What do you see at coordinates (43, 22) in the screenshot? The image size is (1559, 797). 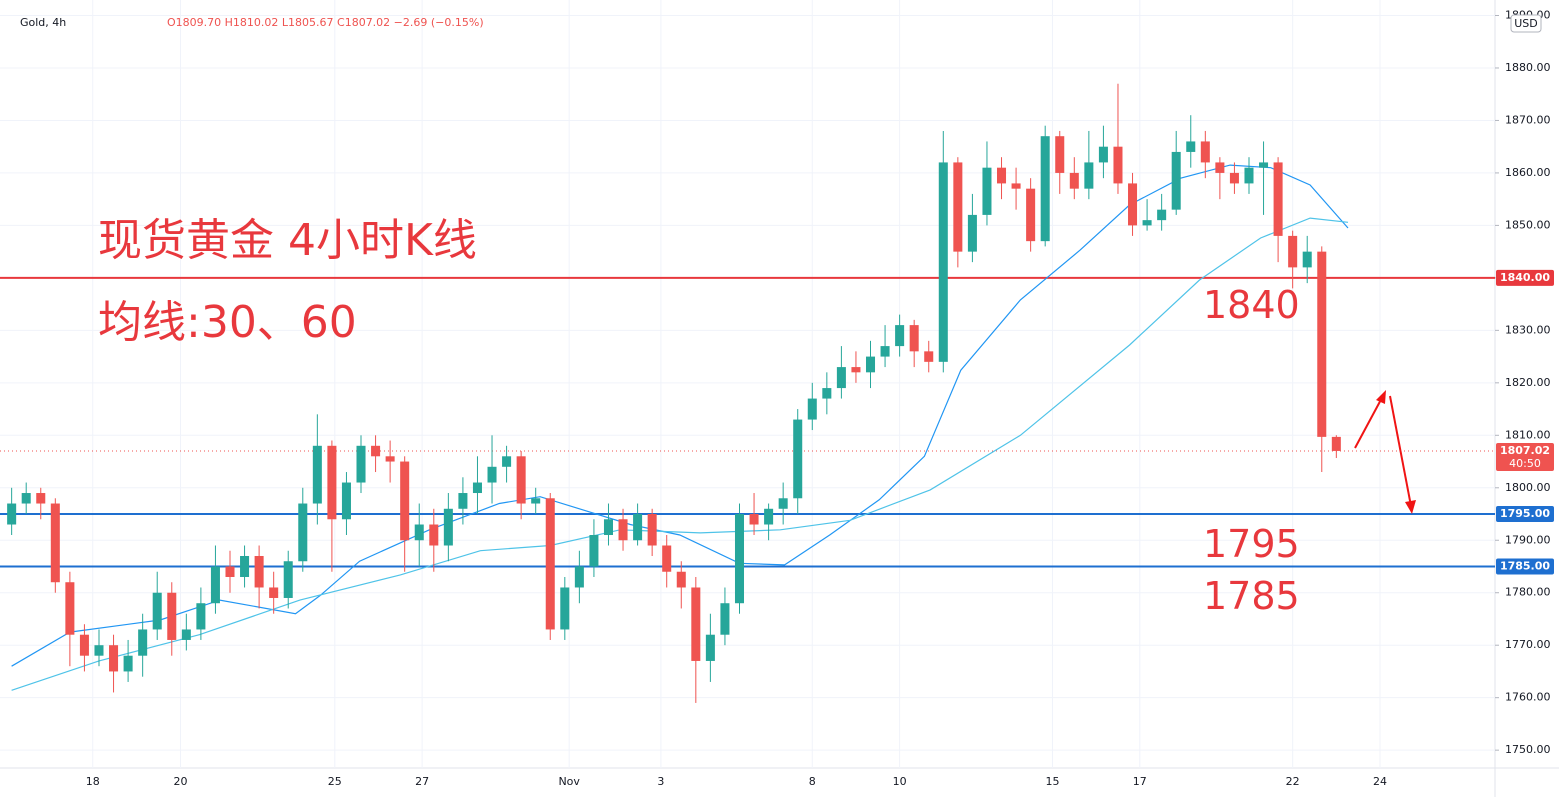 I see `symbol: Gold, 4h` at bounding box center [43, 22].